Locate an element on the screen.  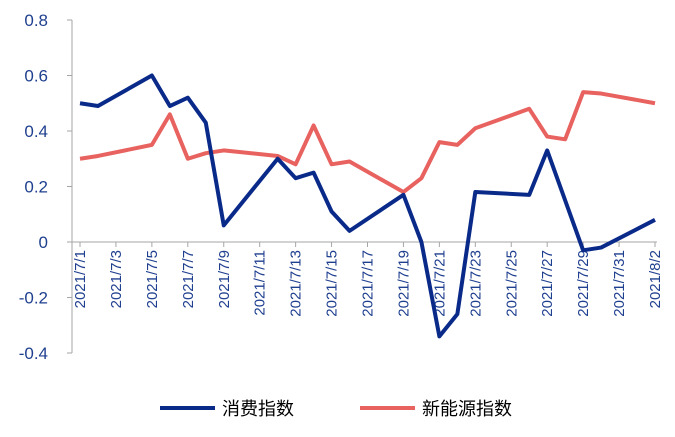
x-tick-label: 2021/7/29 is located at coordinates (583, 283).